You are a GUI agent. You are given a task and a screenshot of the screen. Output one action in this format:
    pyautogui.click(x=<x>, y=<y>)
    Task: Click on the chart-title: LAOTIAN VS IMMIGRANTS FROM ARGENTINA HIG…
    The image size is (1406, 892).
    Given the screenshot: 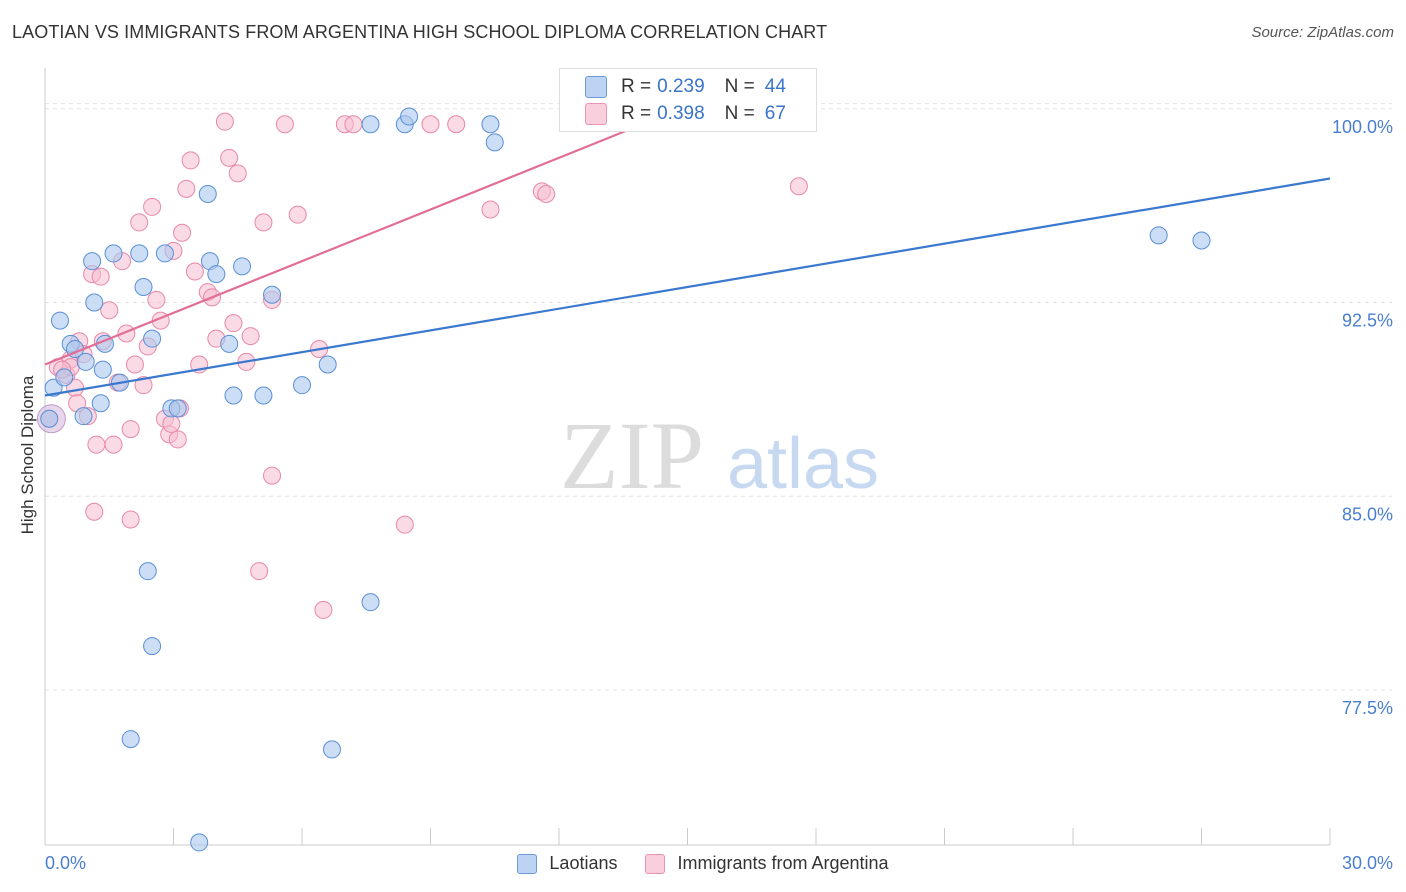 What is the action you would take?
    pyautogui.click(x=420, y=32)
    